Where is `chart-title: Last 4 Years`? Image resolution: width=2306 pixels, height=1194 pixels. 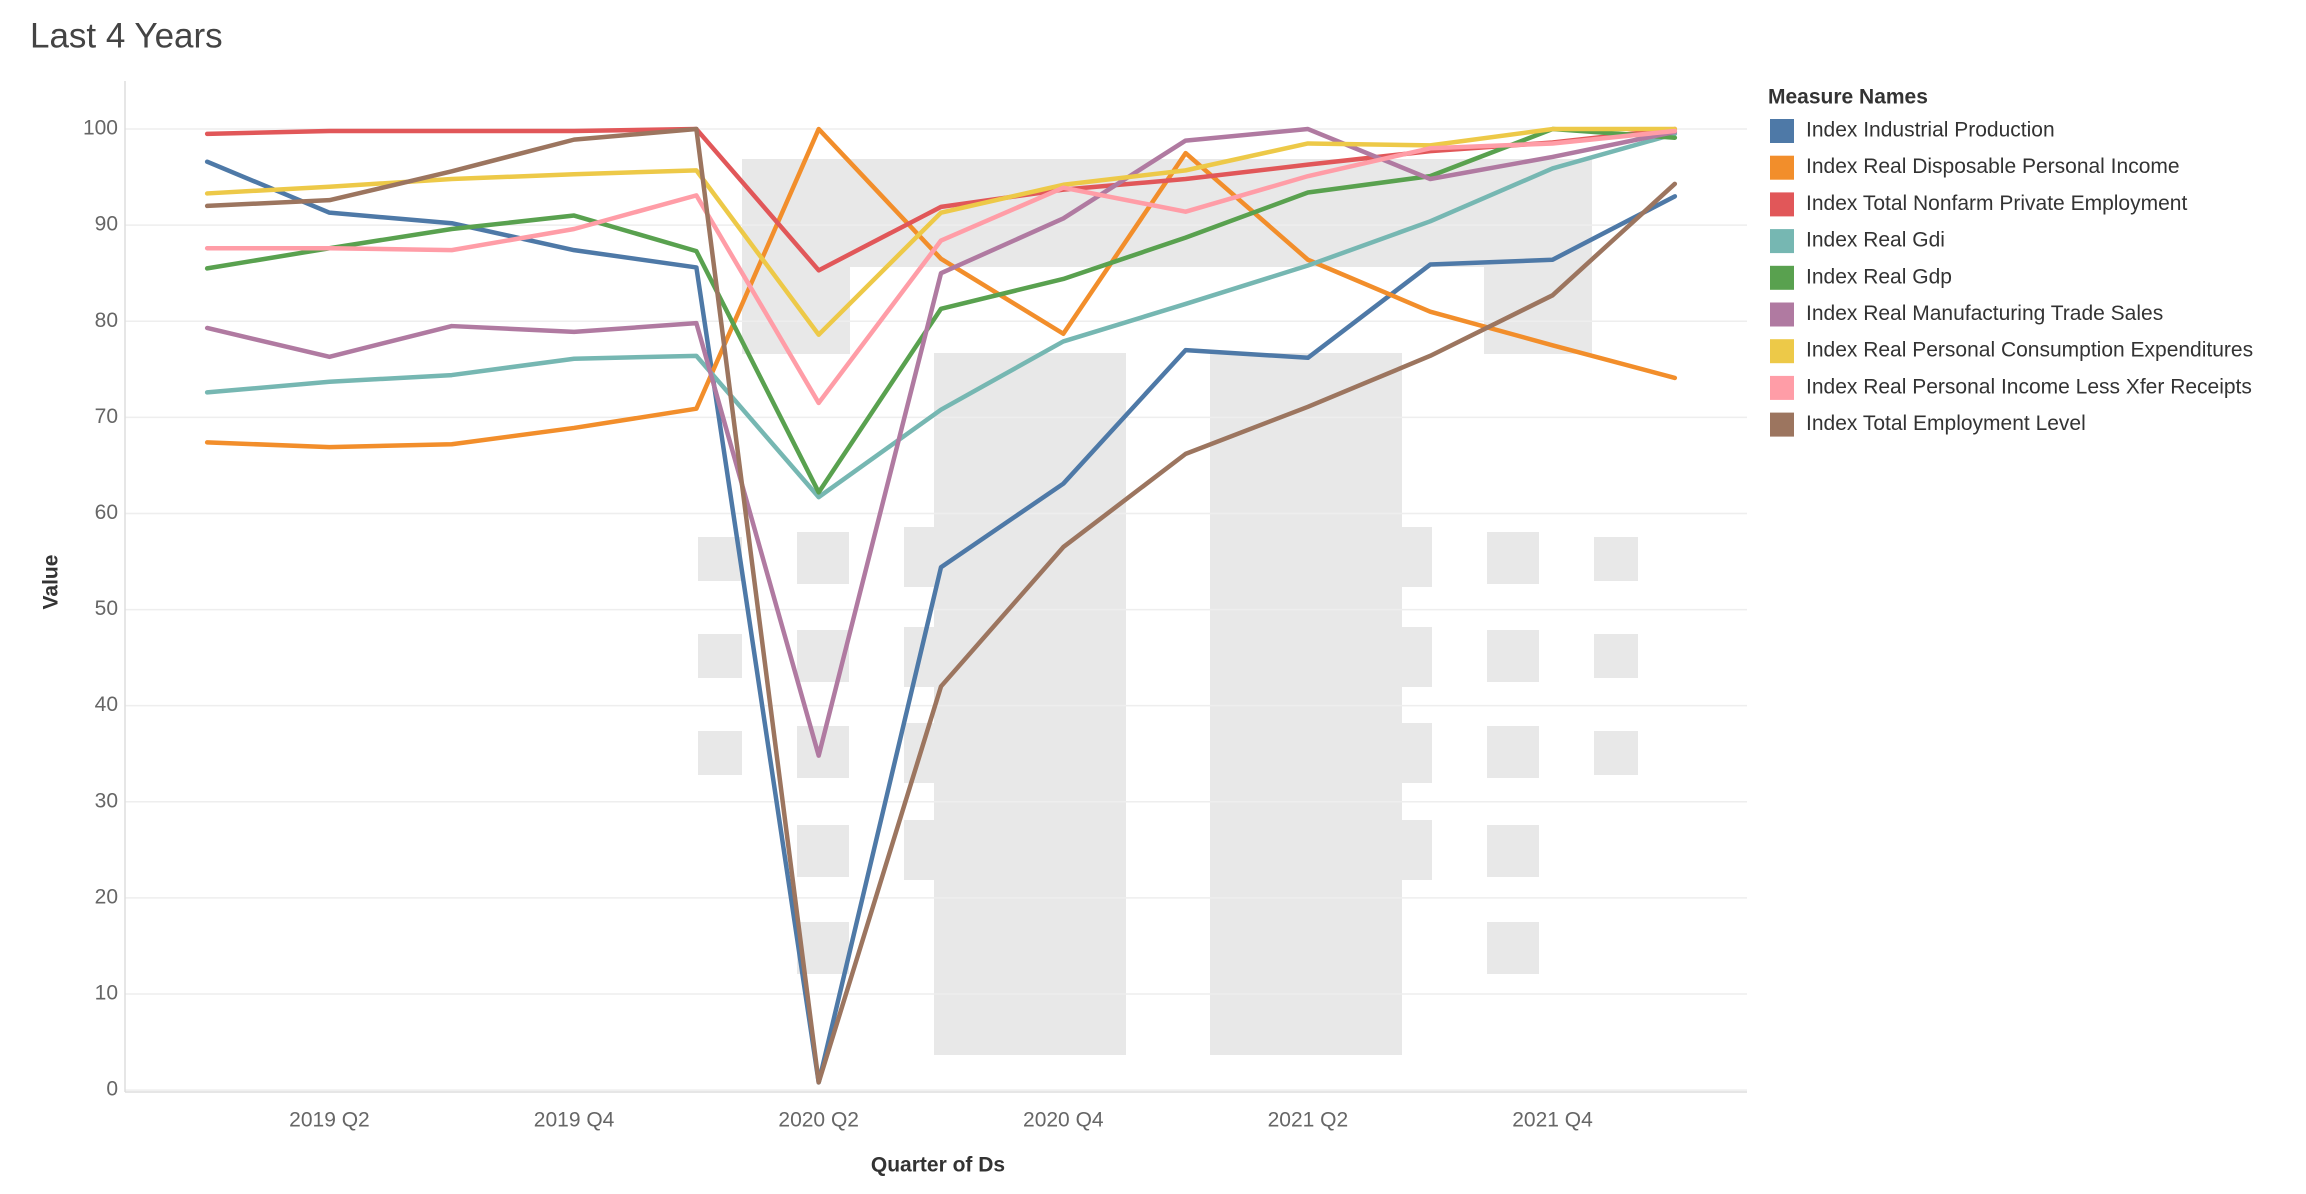
chart-title: Last 4 Years is located at coordinates (126, 35).